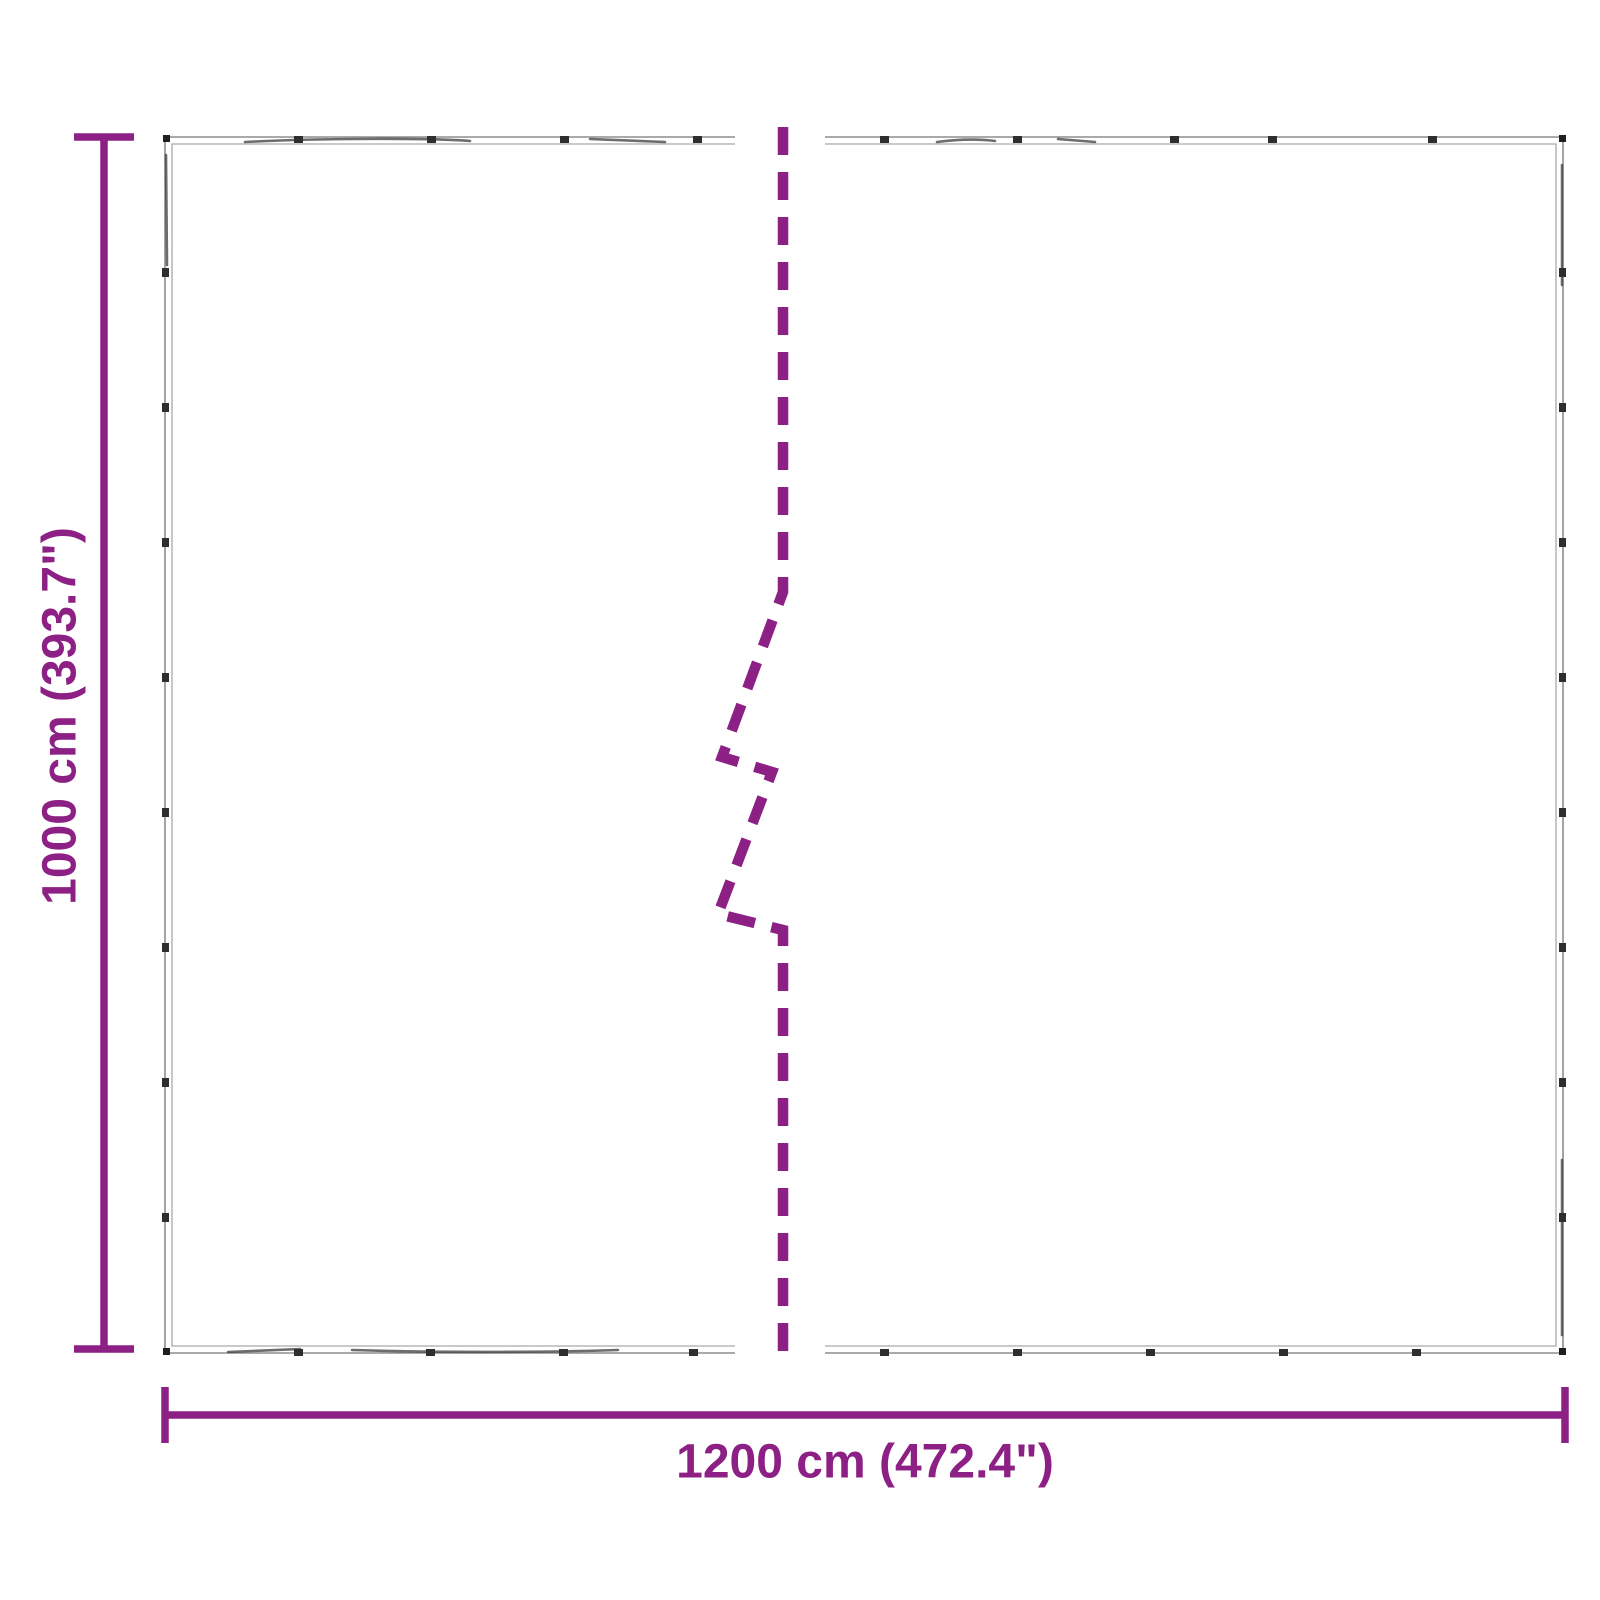  I want to click on height-dimension-line, so click(104, 743).